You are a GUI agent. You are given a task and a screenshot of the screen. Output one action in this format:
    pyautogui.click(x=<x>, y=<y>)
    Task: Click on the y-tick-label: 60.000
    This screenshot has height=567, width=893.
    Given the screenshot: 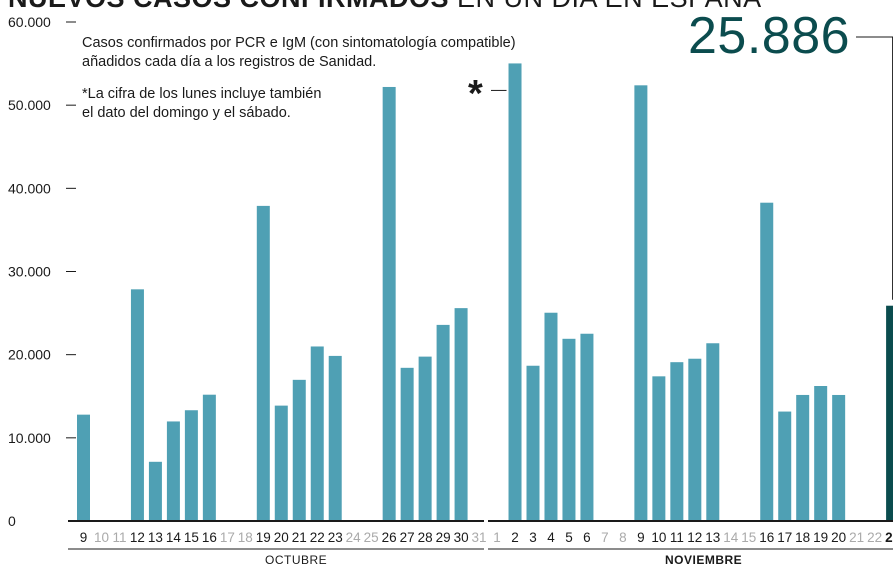 What is the action you would take?
    pyautogui.click(x=29, y=22)
    